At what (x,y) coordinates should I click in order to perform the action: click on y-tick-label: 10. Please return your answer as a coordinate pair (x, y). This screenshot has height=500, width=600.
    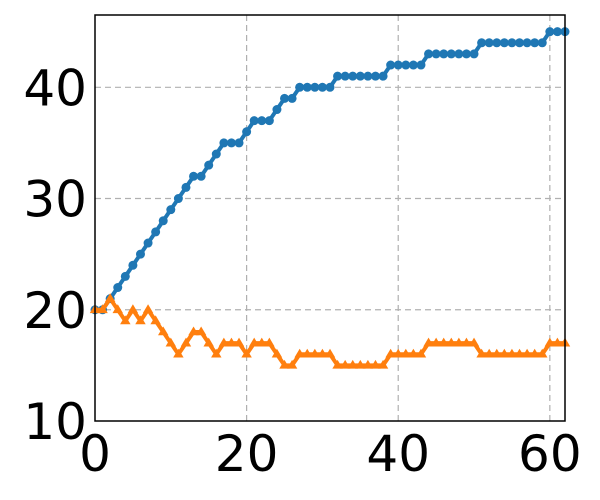
    Looking at the image, I should click on (55, 422).